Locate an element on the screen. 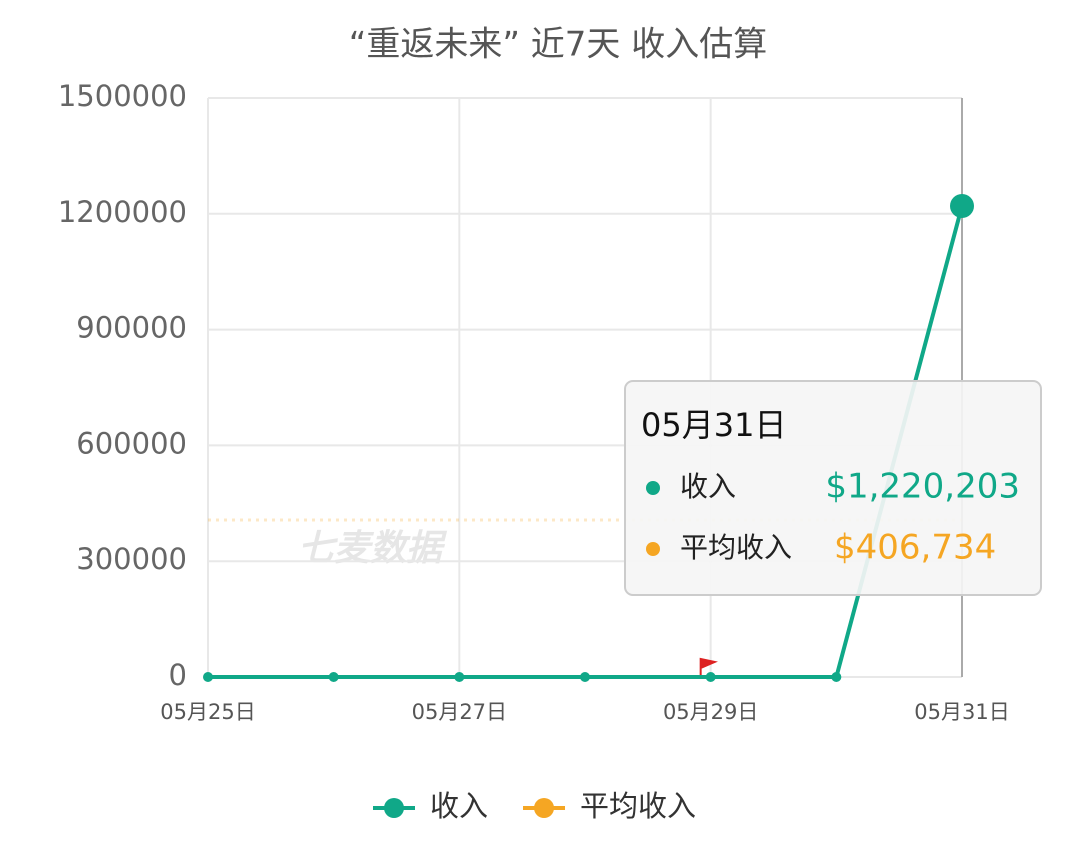  watermark: 七麦数据 is located at coordinates (373, 548).